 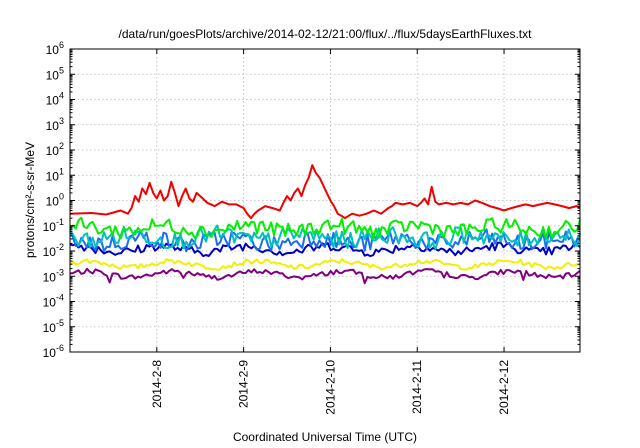 I want to click on x-tick-label: 2014-2-8, so click(x=157, y=384).